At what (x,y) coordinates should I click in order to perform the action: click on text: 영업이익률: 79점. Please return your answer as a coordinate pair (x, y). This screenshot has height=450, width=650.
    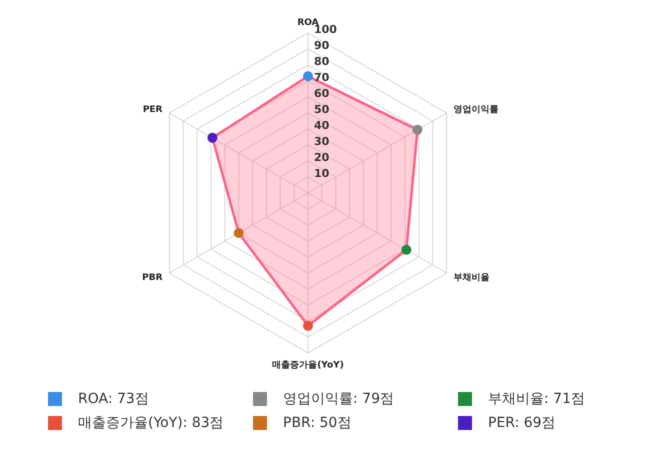
    Looking at the image, I should click on (338, 399).